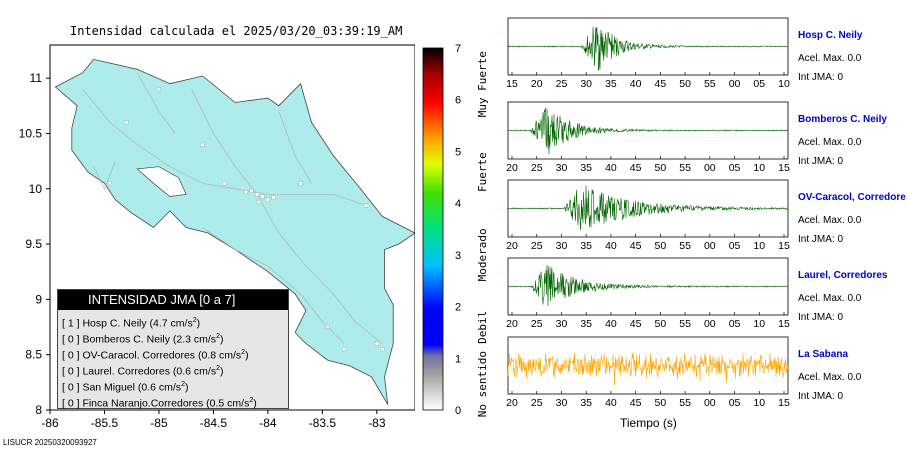 This screenshot has height=460, width=910. I want to click on legend-station-text: San Miguel (0.6 cm/s, so click(132, 387).